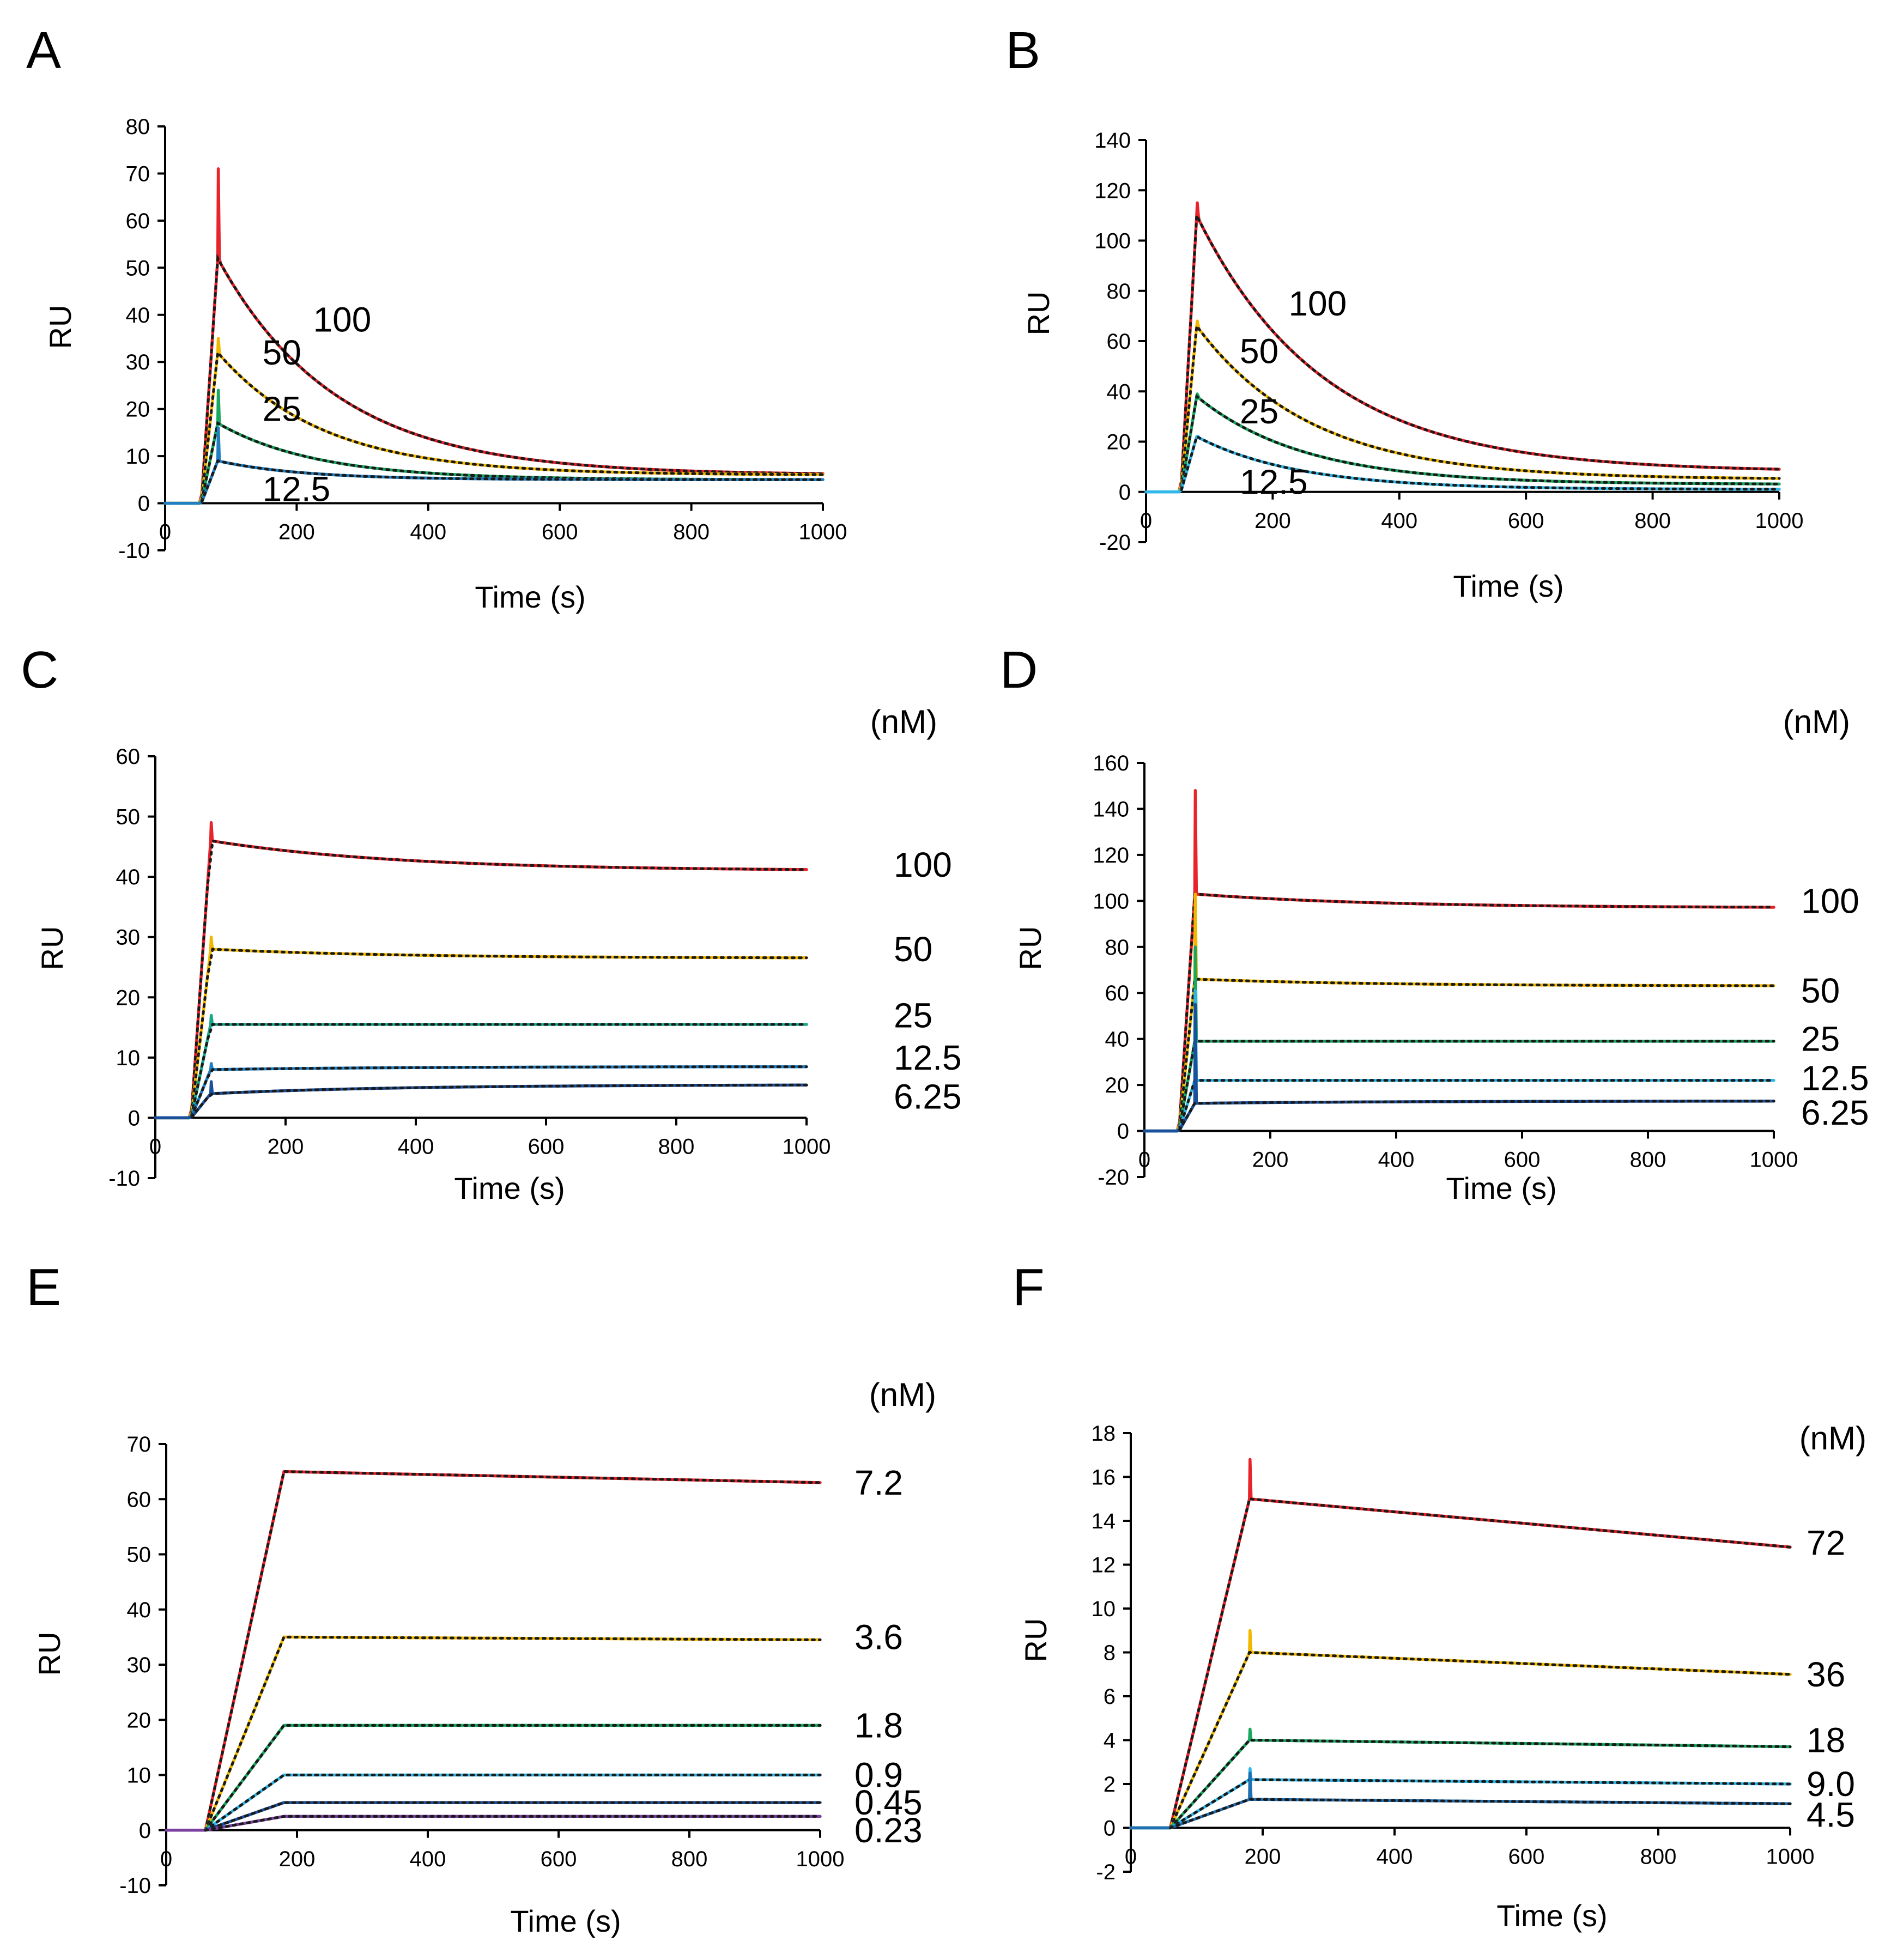  What do you see at coordinates (513, 1823) in the screenshot?
I see `panel-e-series-6-fit` at bounding box center [513, 1823].